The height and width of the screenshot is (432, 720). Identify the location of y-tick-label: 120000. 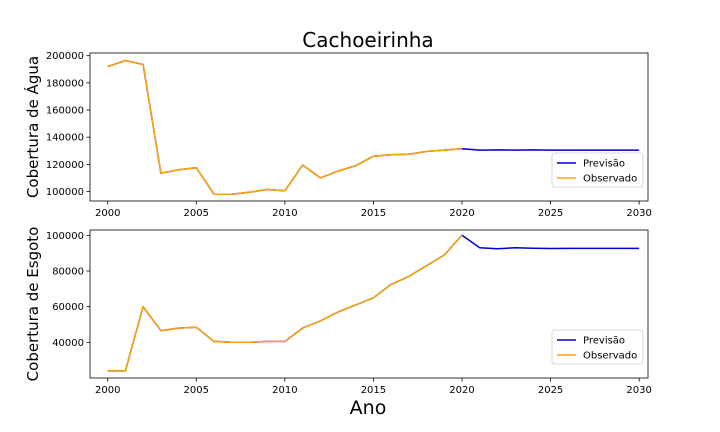
(65, 165).